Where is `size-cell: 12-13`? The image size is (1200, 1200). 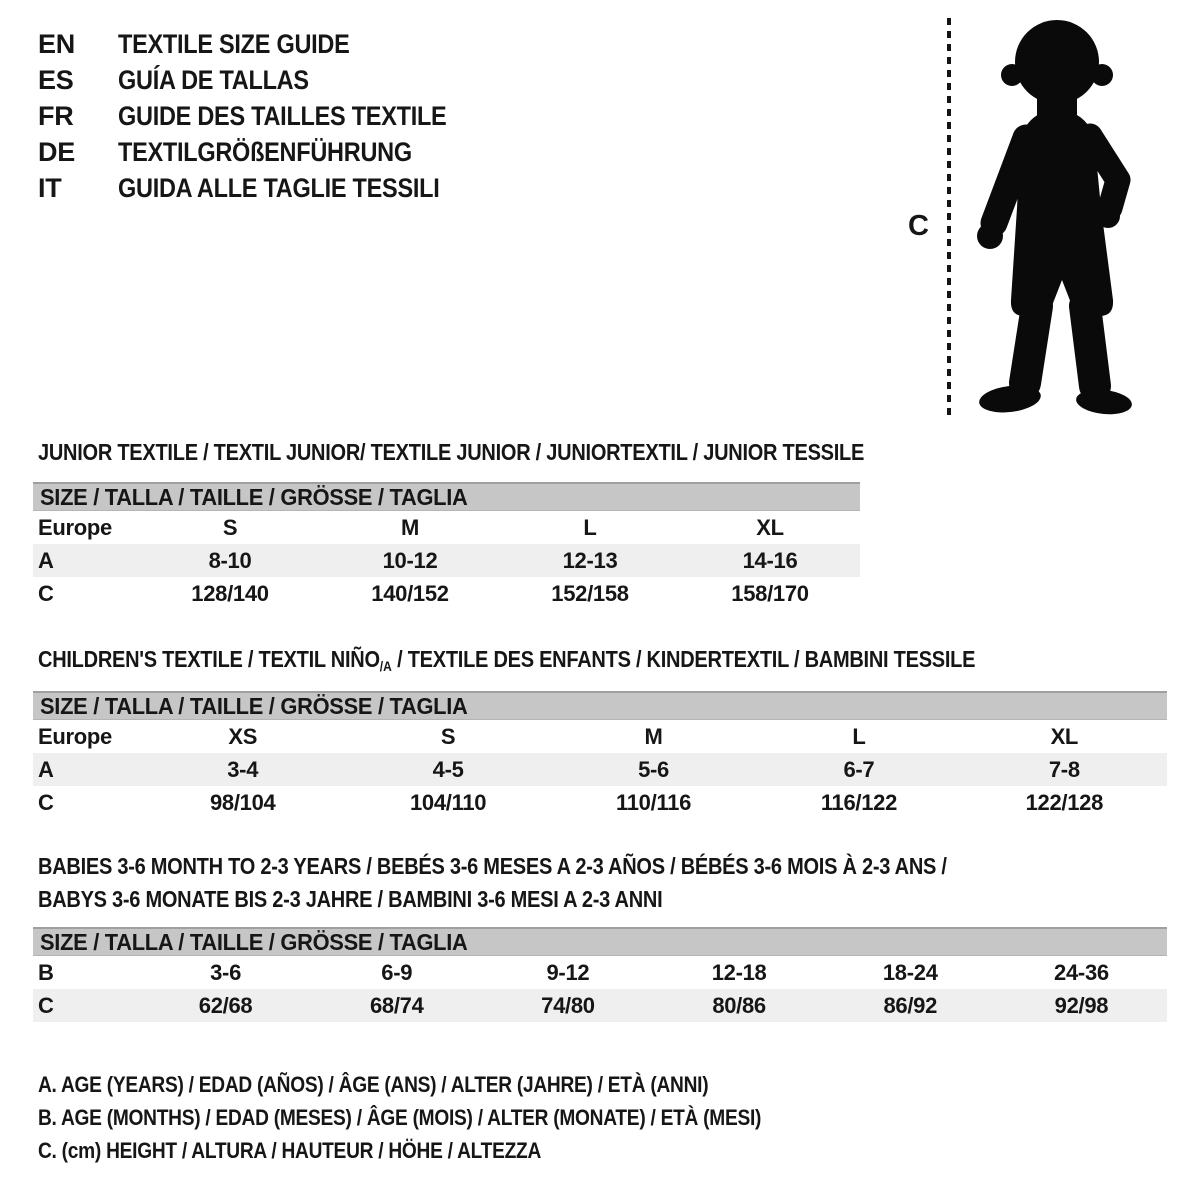 size-cell: 12-13 is located at coordinates (590, 560).